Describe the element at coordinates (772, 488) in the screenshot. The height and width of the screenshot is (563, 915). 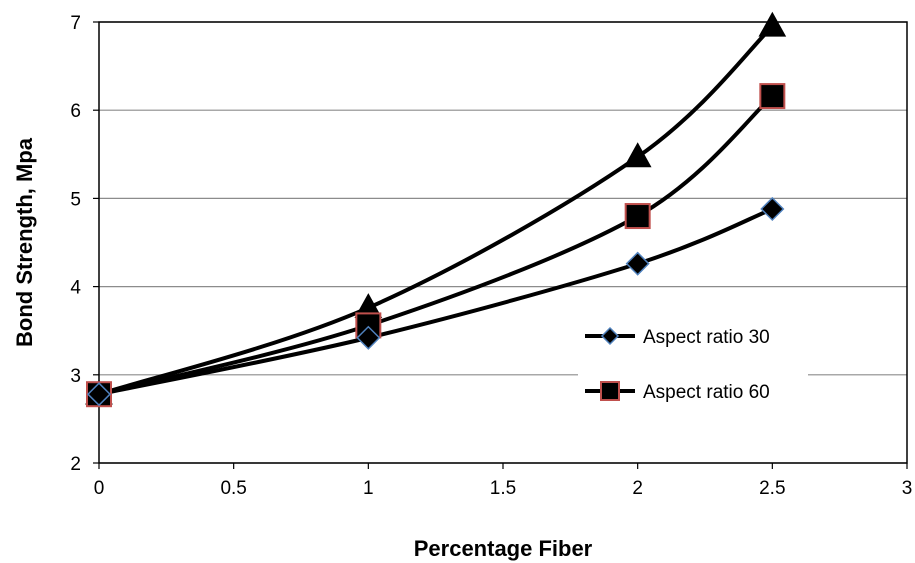
I see `x-tick-label: 2.5` at that location.